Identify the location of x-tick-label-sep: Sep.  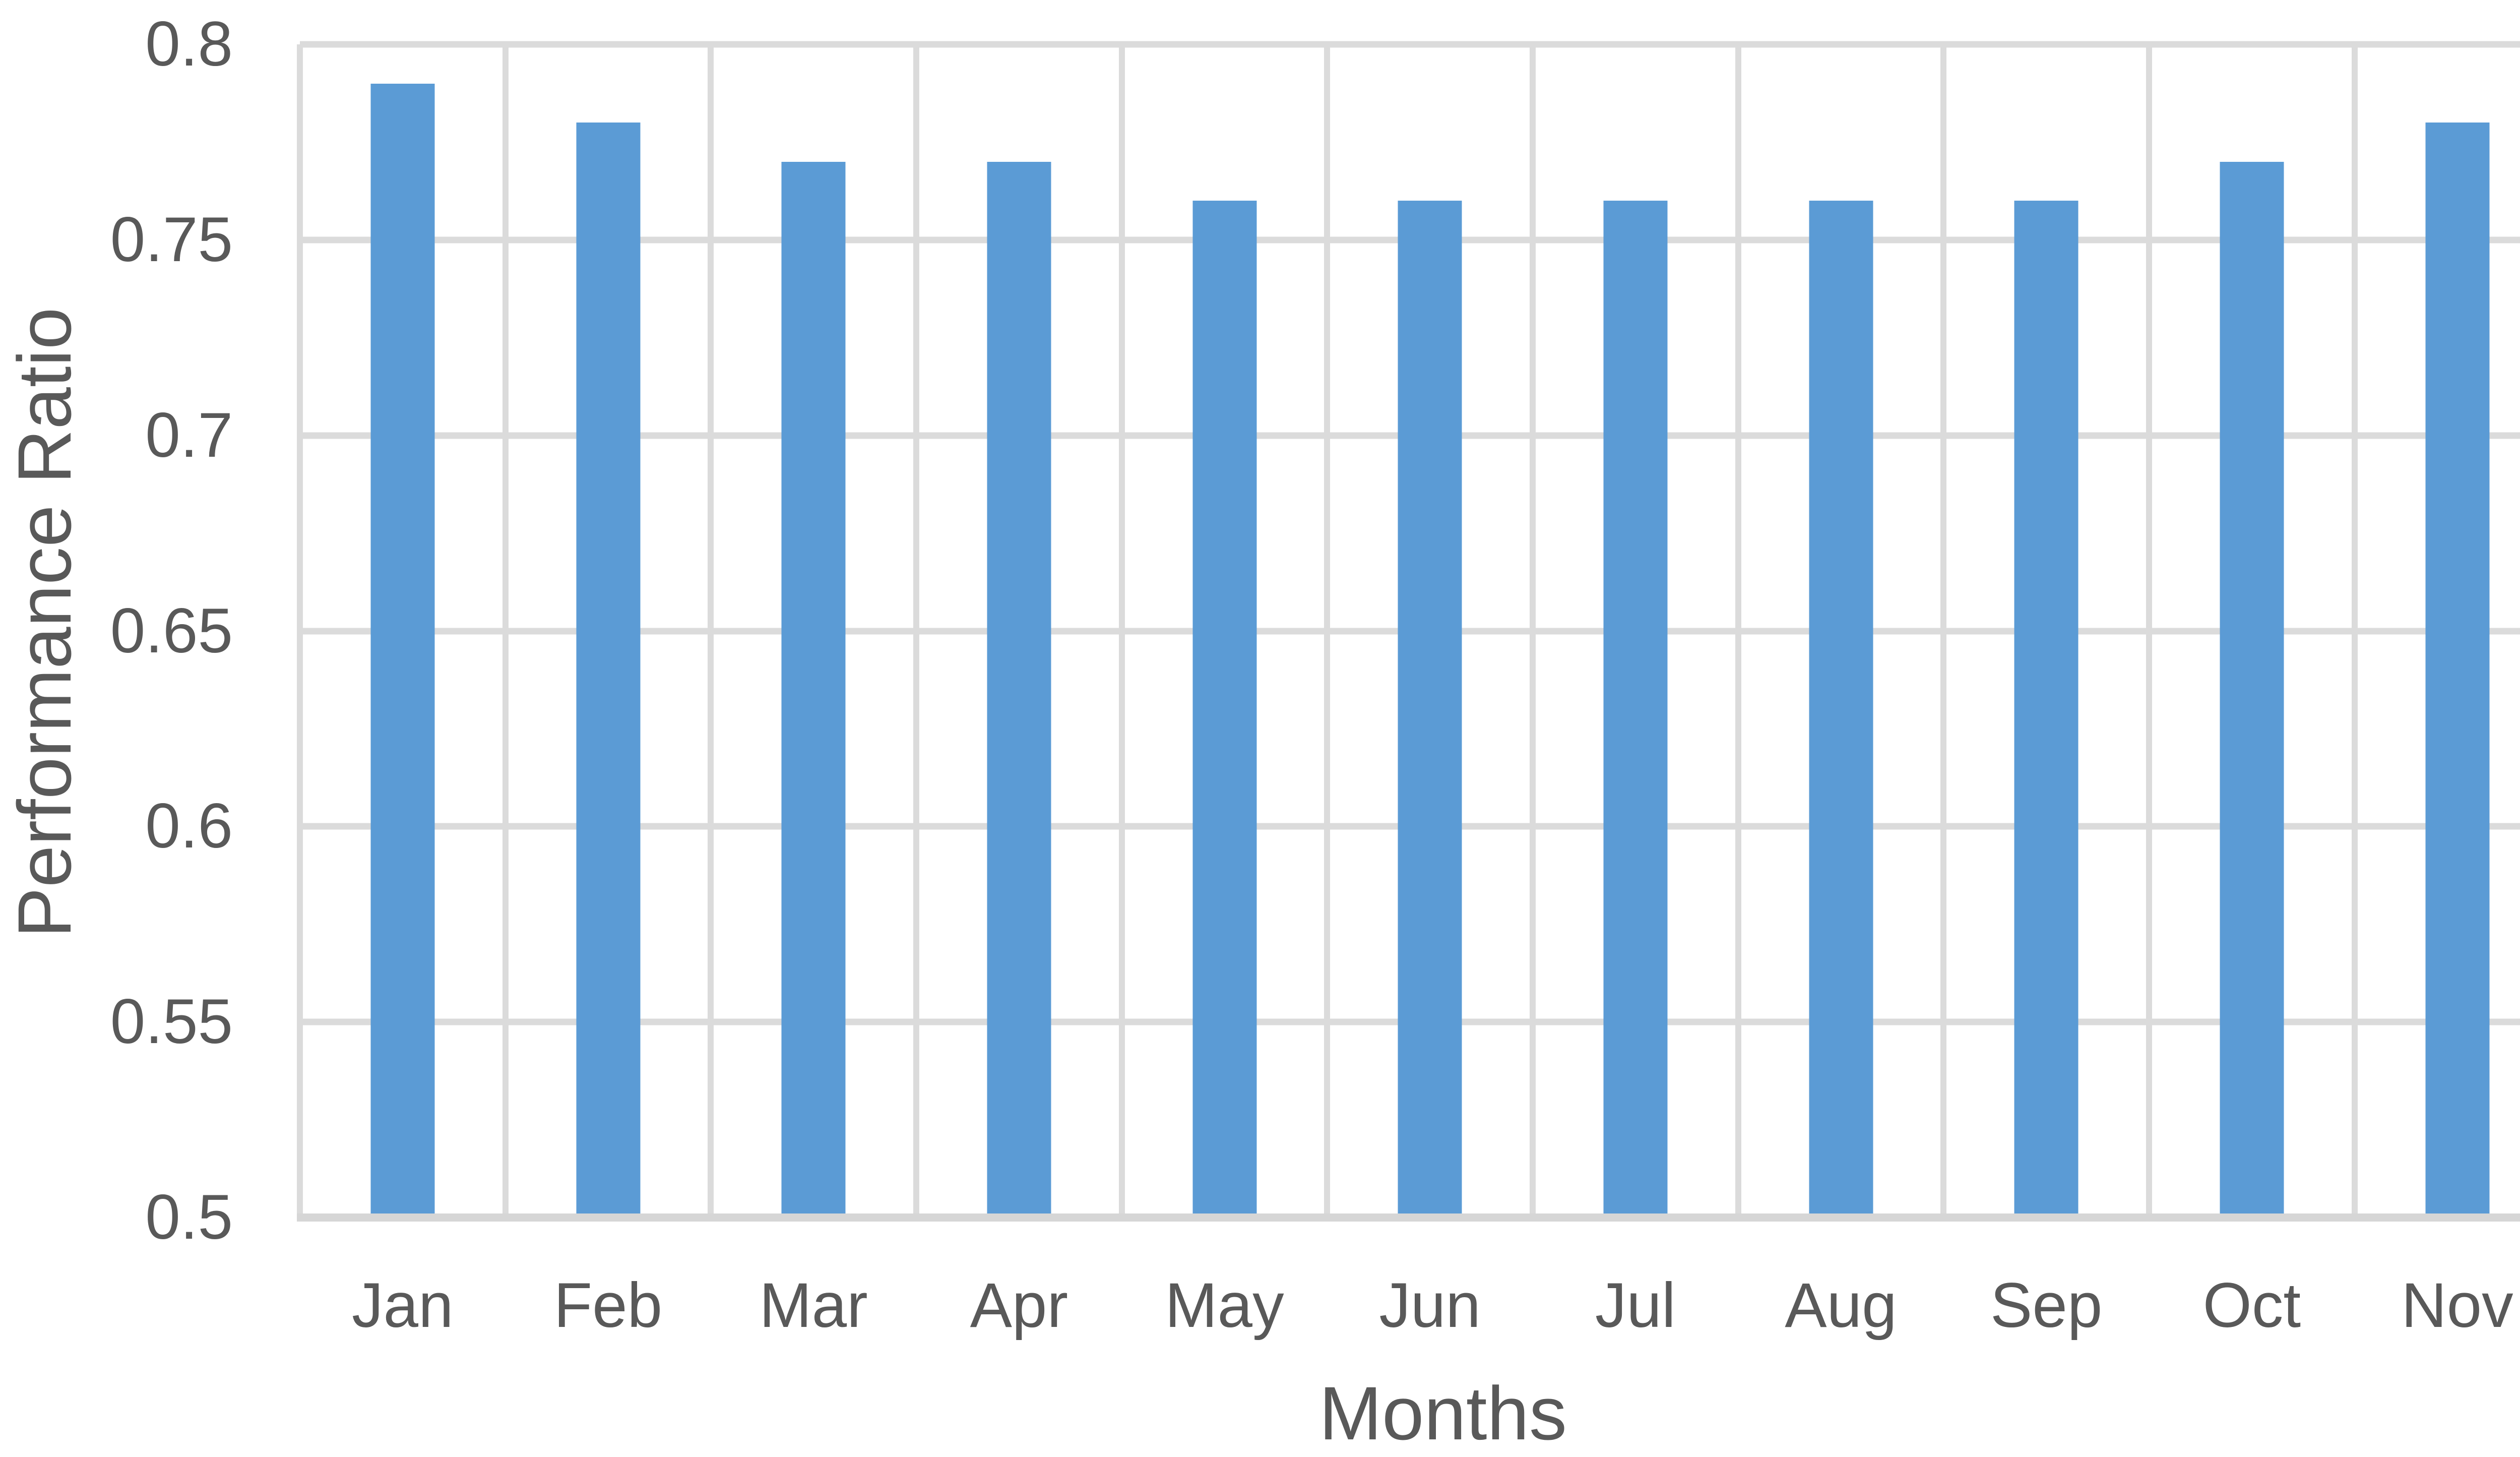
(2047, 1305).